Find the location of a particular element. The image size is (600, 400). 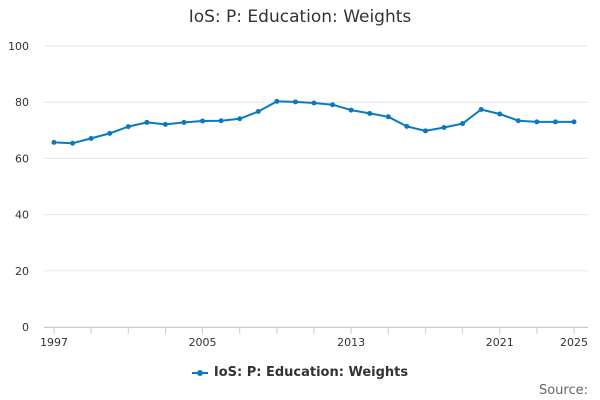

data-point-2017 is located at coordinates (425, 131).